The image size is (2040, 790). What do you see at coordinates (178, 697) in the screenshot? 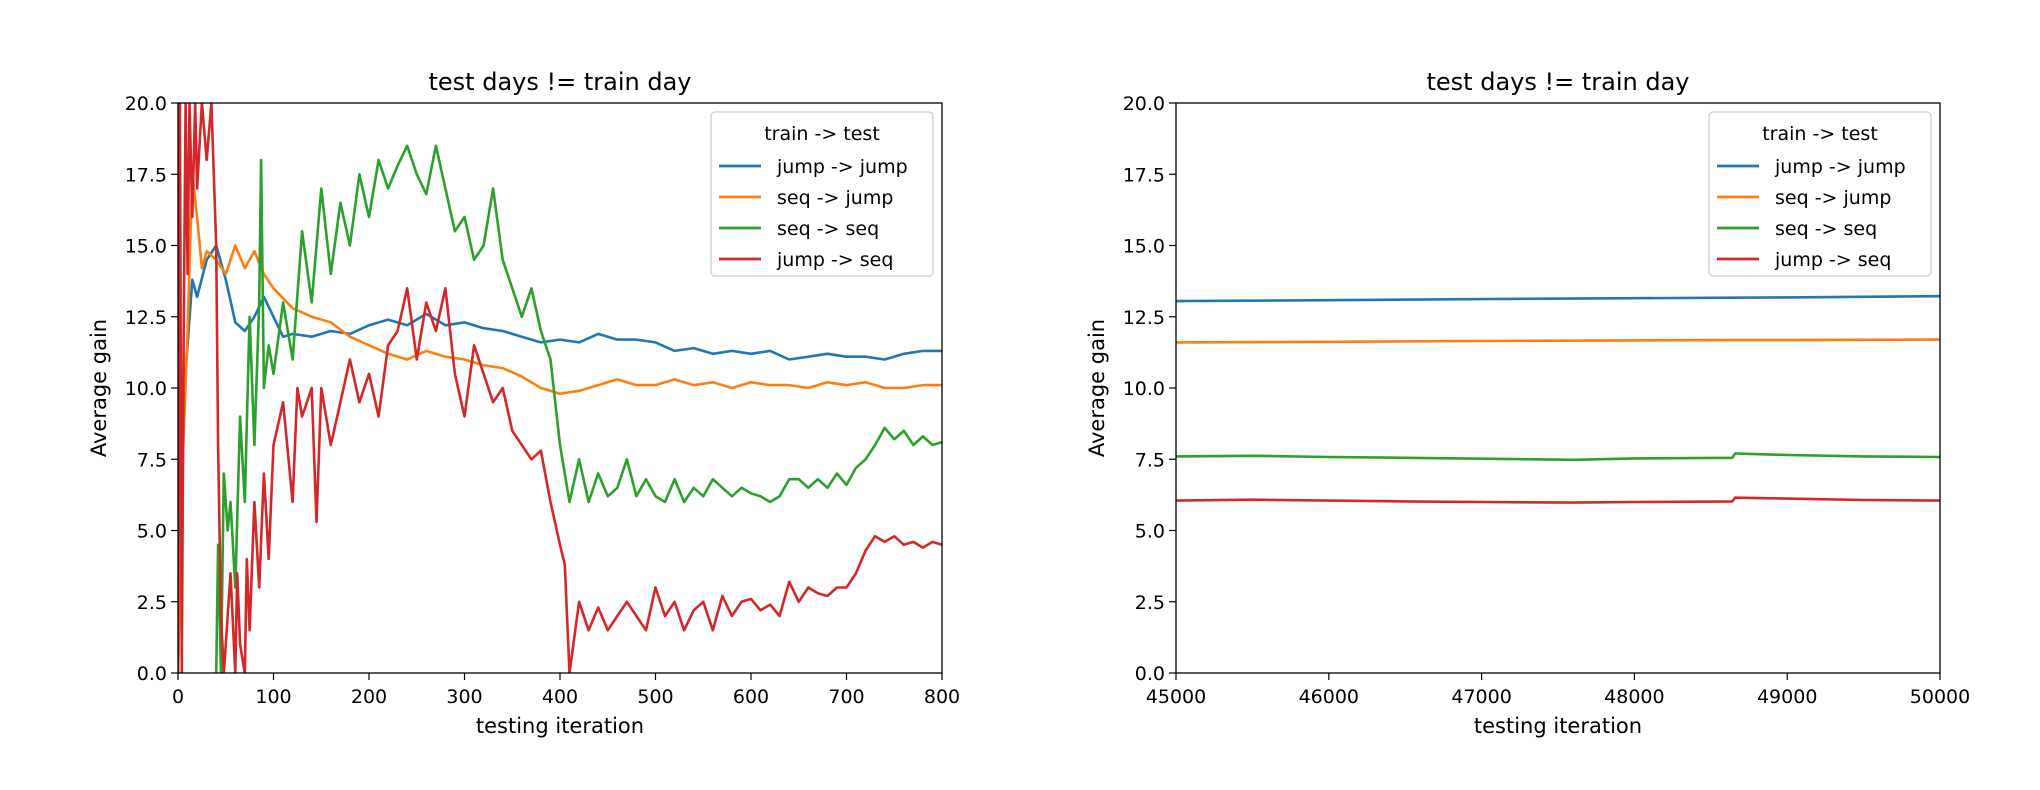
I see `x-tick-label: 0` at bounding box center [178, 697].